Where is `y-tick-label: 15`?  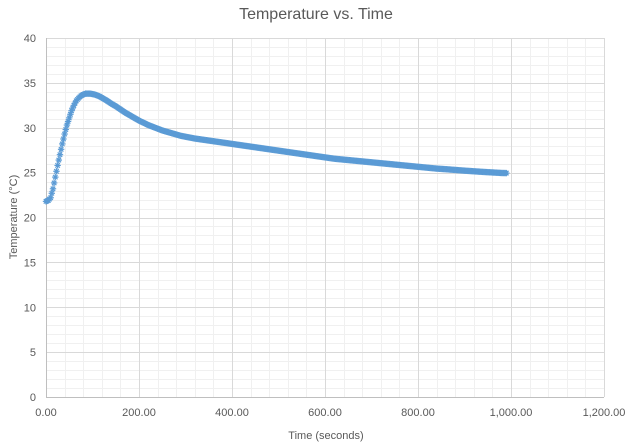 y-tick-label: 15 is located at coordinates (30, 263).